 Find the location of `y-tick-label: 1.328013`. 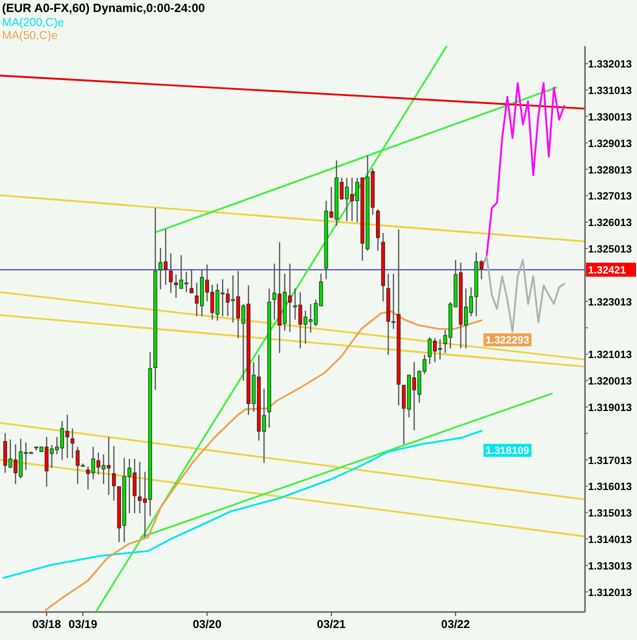

y-tick-label: 1.328013 is located at coordinates (610, 170).